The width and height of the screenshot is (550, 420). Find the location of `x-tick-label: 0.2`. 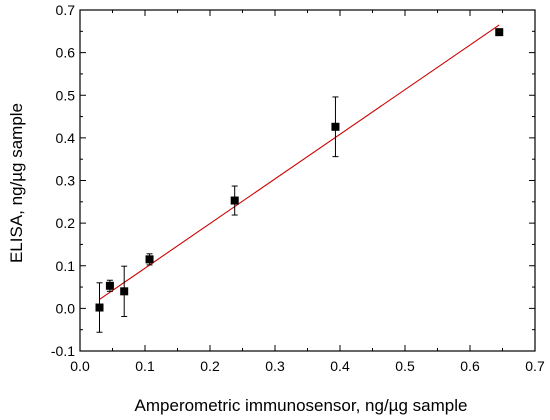

x-tick-label: 0.2 is located at coordinates (210, 366).